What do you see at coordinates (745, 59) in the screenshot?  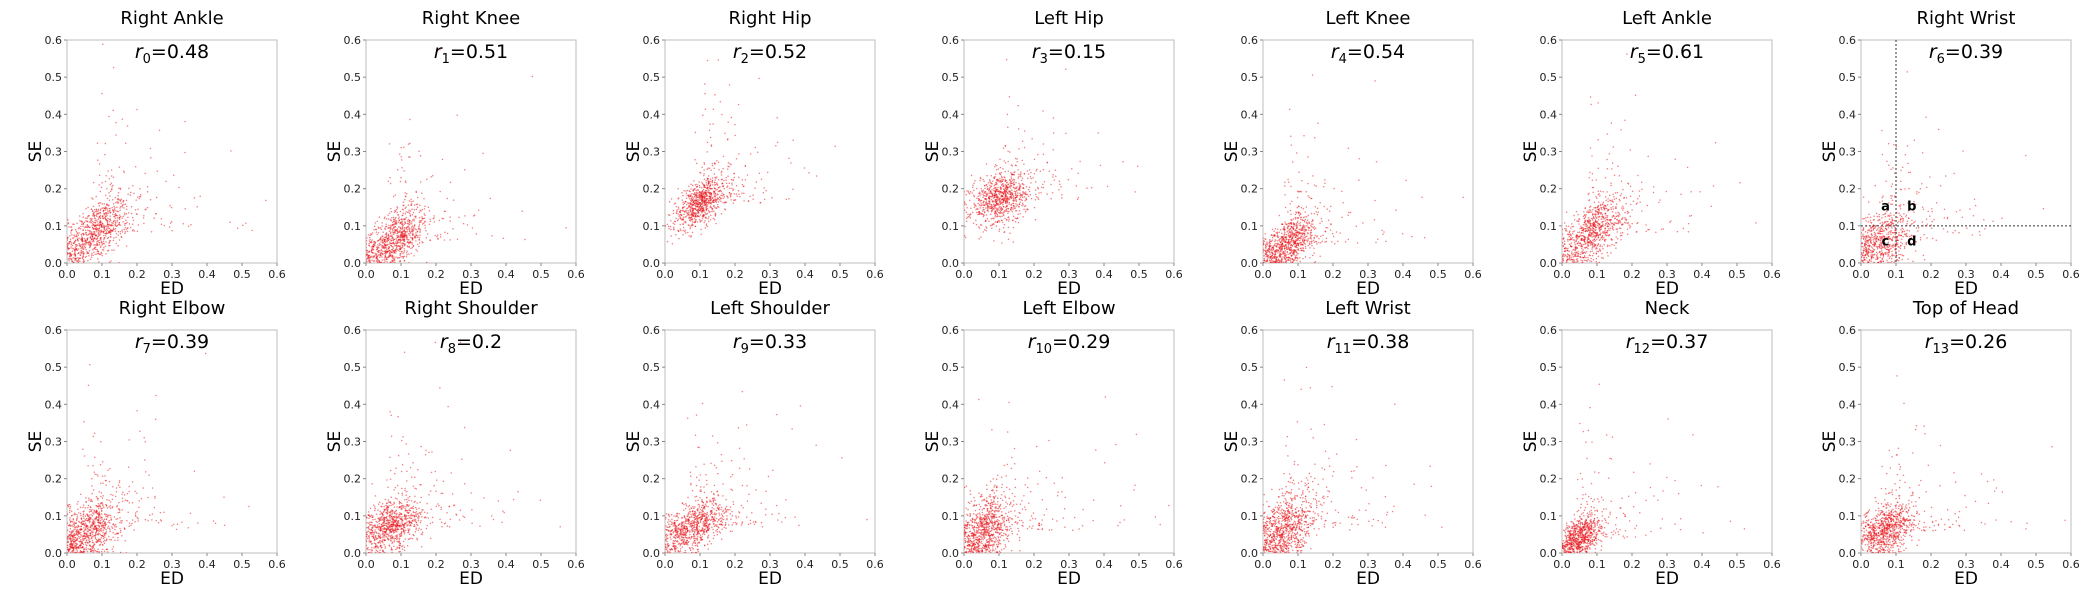 I see `correlation-subscript: 2` at bounding box center [745, 59].